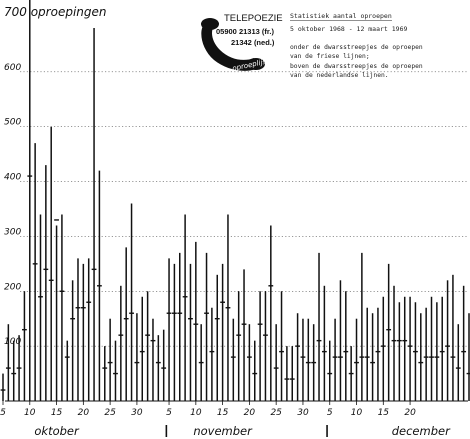 Image resolution: width=470 pixels, height=439 pixels. I want to click on y-tick-label: 500, so click(12, 123).